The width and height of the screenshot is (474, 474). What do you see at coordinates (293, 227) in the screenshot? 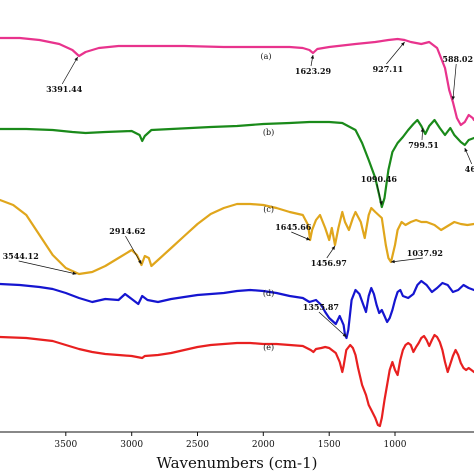
I see `peak-annotation-10: 1645.66` at bounding box center [293, 227].